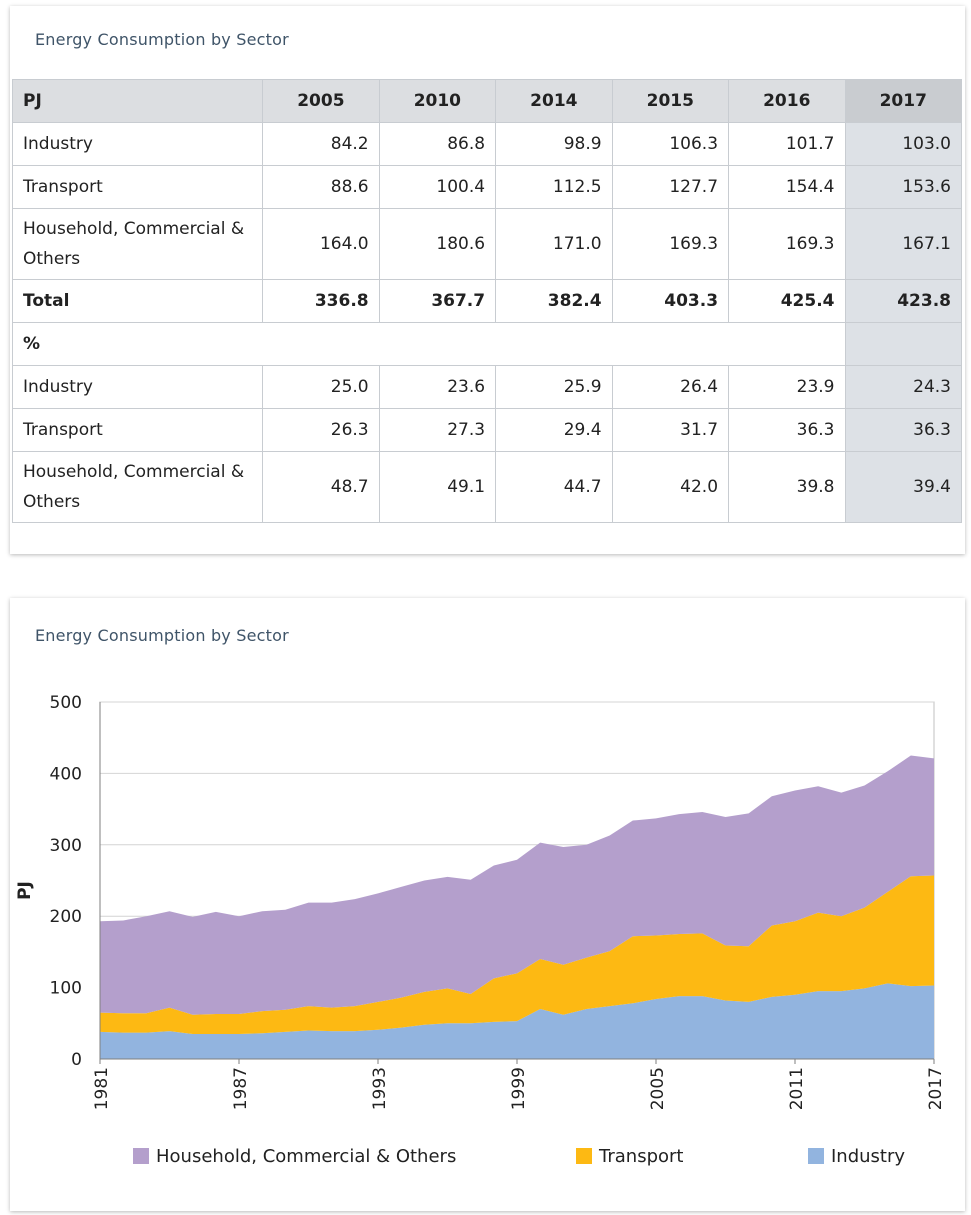  What do you see at coordinates (670, 387) in the screenshot?
I see `table-cell: 26.4` at bounding box center [670, 387].